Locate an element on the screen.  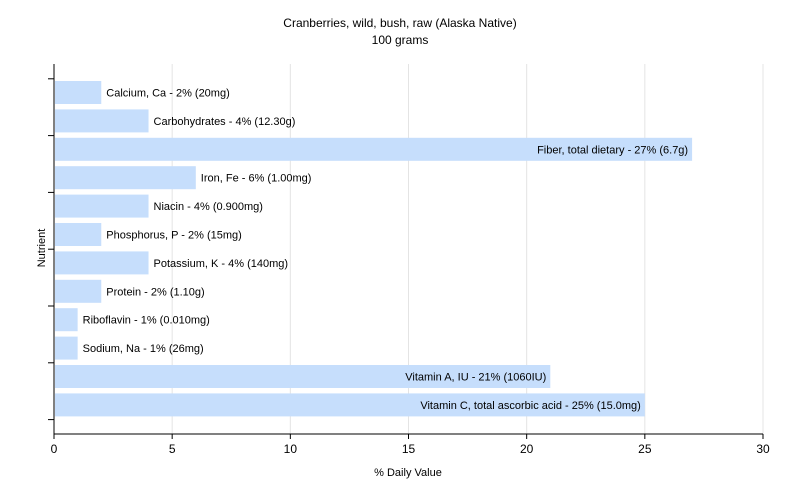
bar-label: Potassium, K - 4% (140mg) is located at coordinates (221, 264).